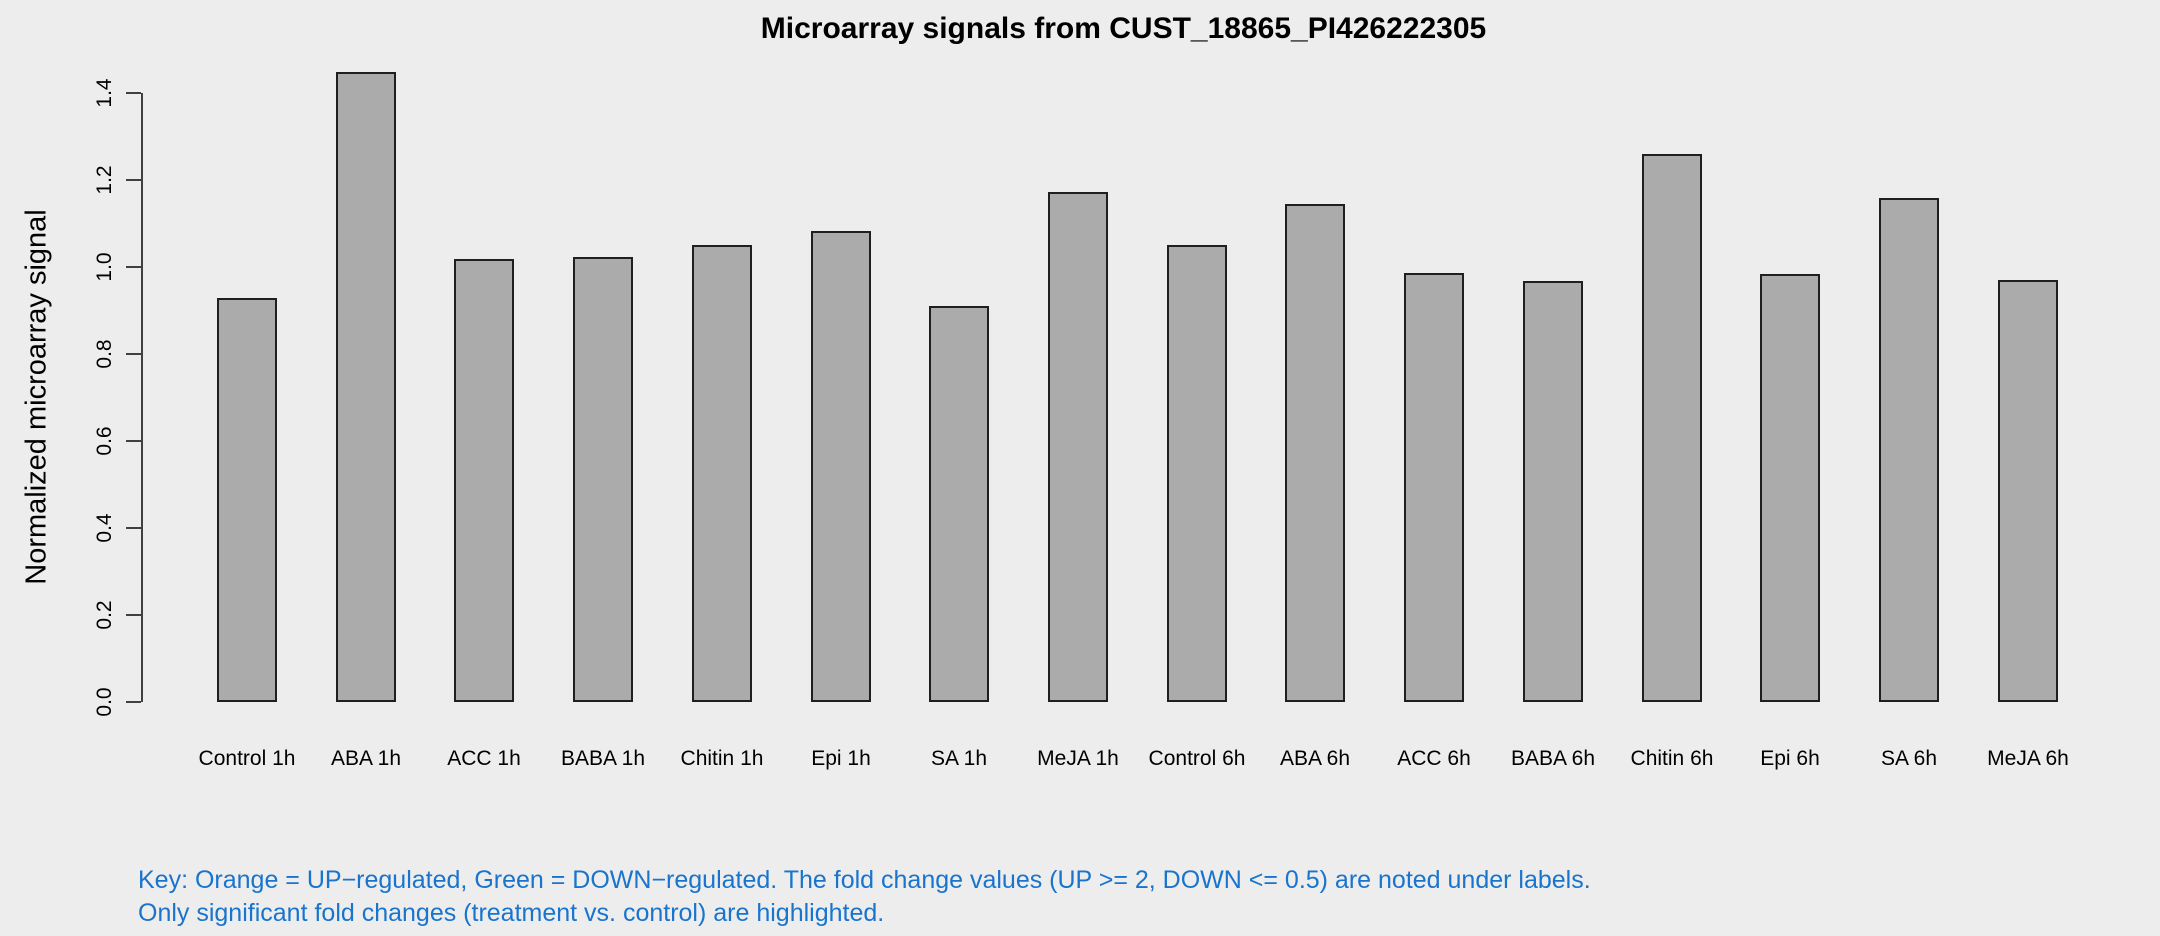  What do you see at coordinates (1197, 758) in the screenshot?
I see `x-axis-label-control-6h: Control 6h` at bounding box center [1197, 758].